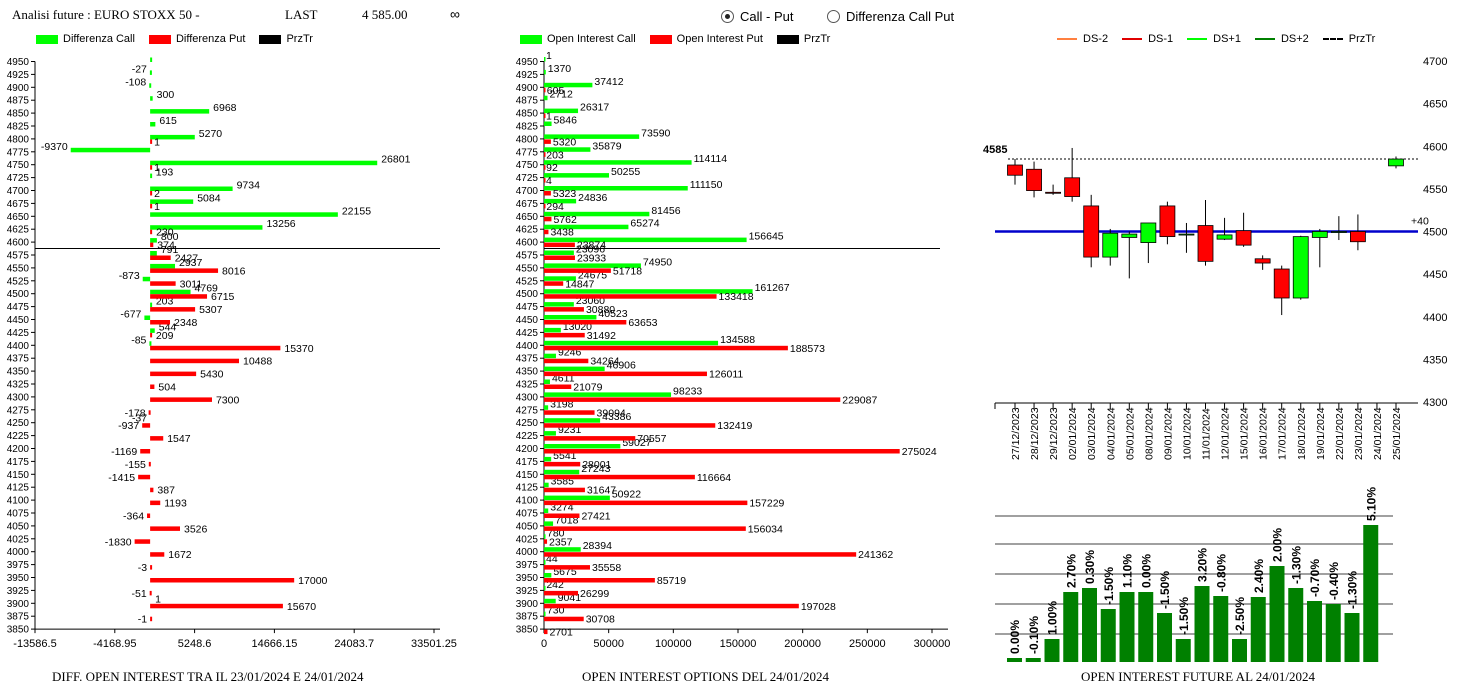 This screenshot has height=691, width=1457. I want to click on radio-call-put-label: Call - Put, so click(767, 16).